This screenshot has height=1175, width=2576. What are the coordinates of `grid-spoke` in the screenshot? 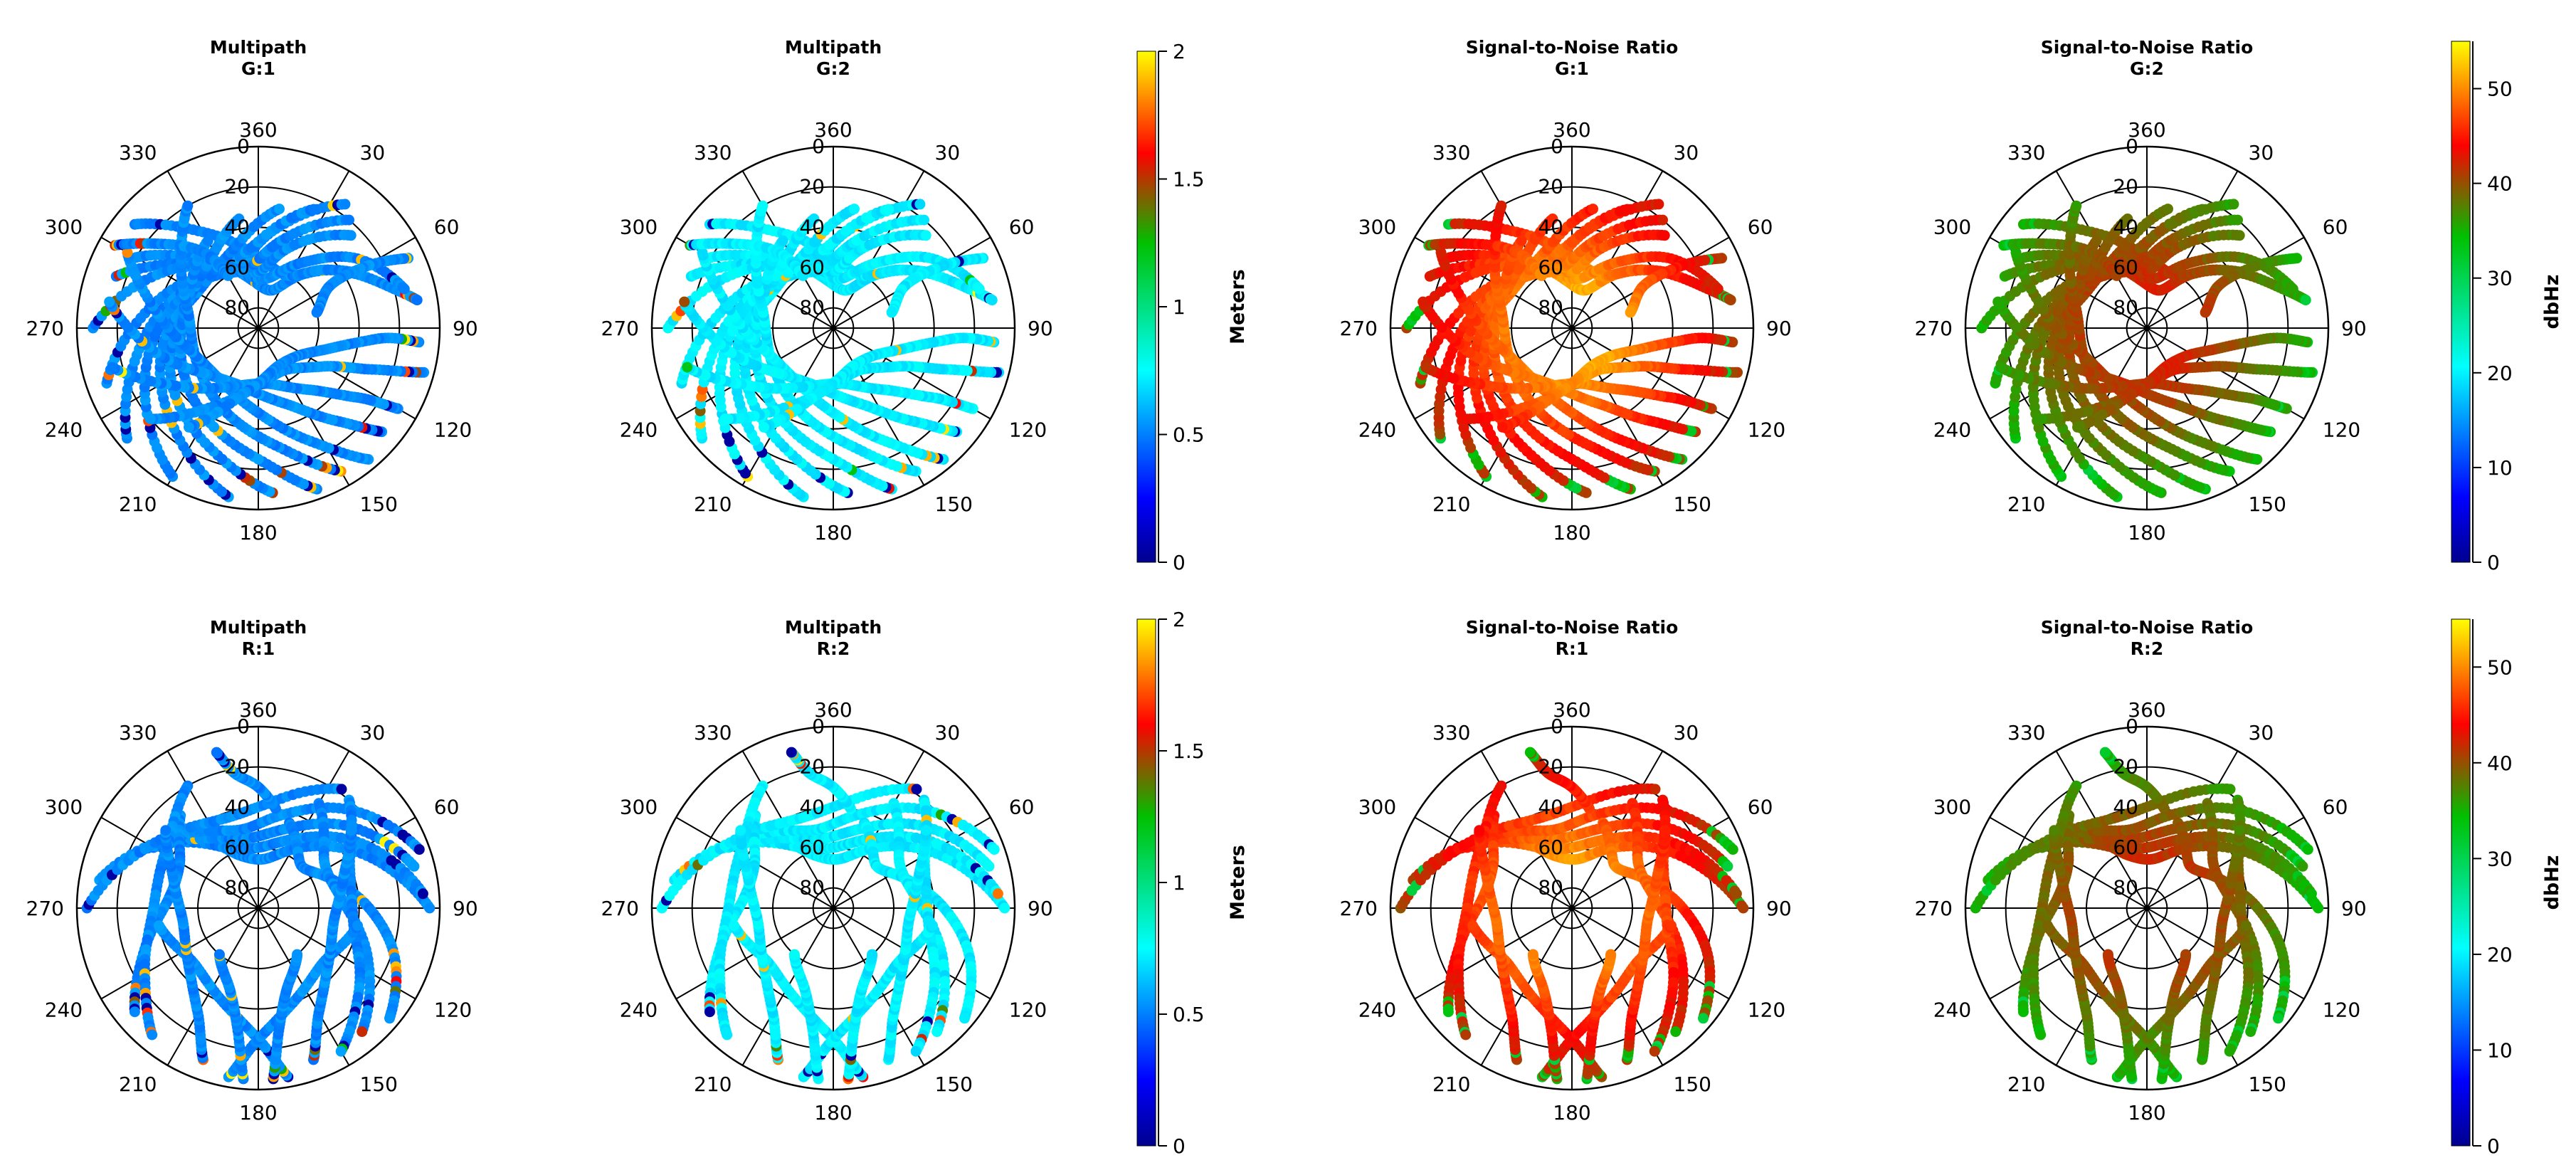 It's located at (304, 249).